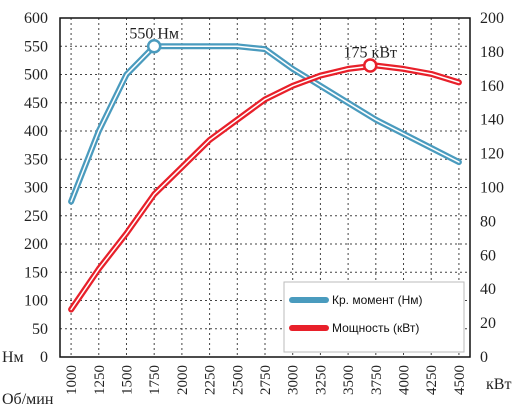 This screenshot has width=521, height=415. Describe the element at coordinates (44, 357) in the screenshot. I see `left-tick-label: 0` at that location.